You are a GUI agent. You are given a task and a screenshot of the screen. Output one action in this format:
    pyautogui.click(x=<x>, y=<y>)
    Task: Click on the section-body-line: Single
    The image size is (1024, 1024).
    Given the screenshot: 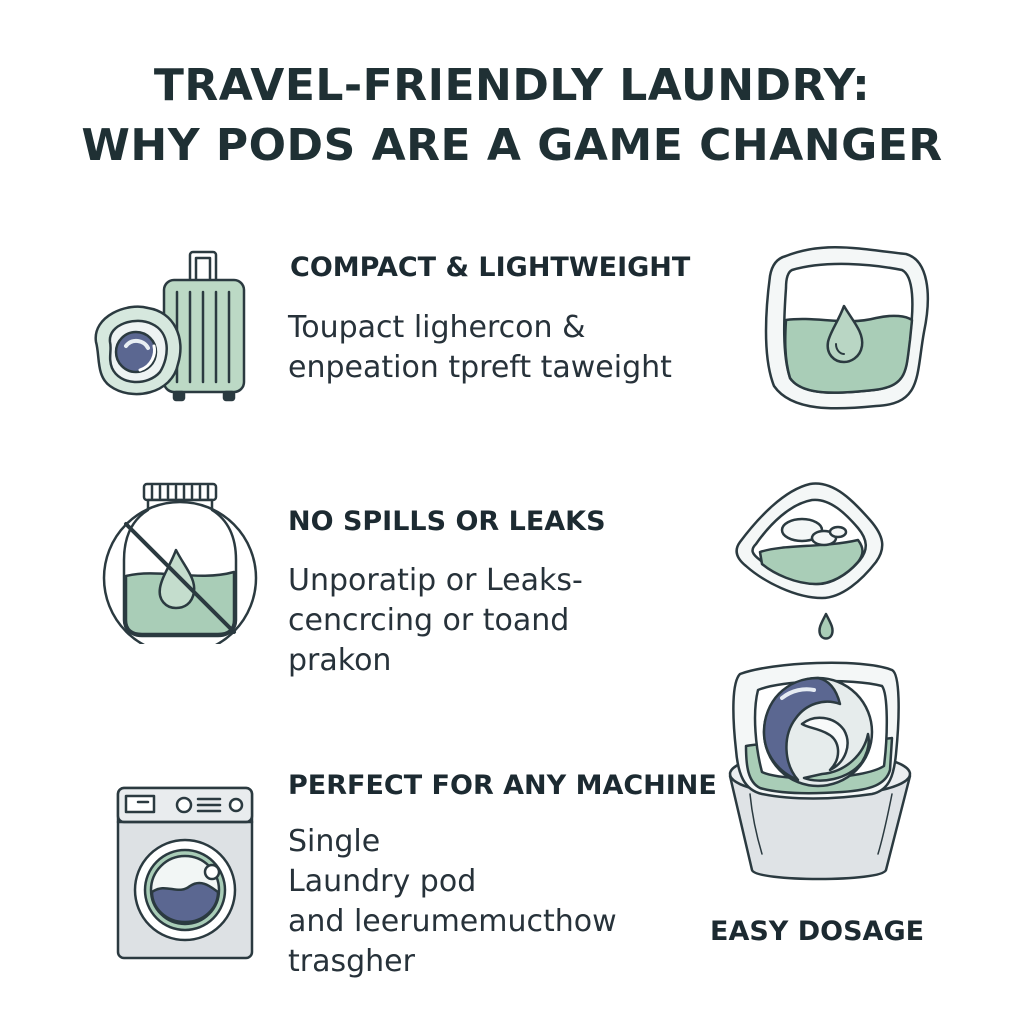 What is the action you would take?
    pyautogui.click(x=334, y=841)
    